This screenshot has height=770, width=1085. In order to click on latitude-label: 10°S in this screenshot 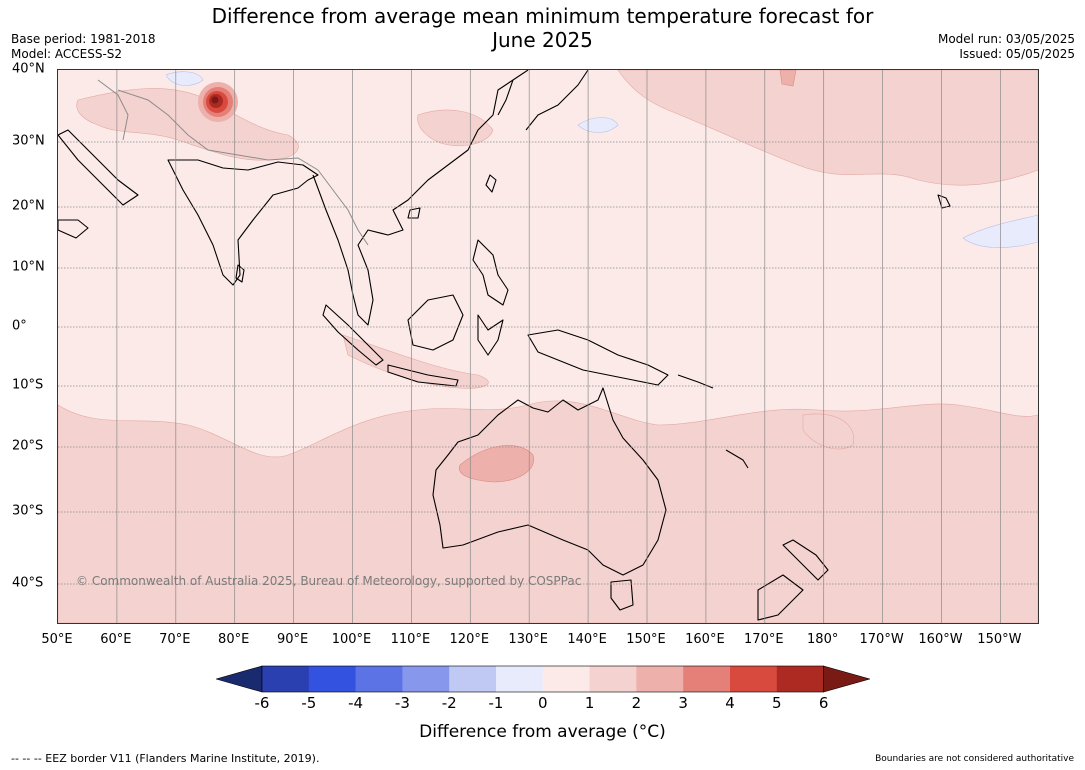, I will do `click(28, 385)`.